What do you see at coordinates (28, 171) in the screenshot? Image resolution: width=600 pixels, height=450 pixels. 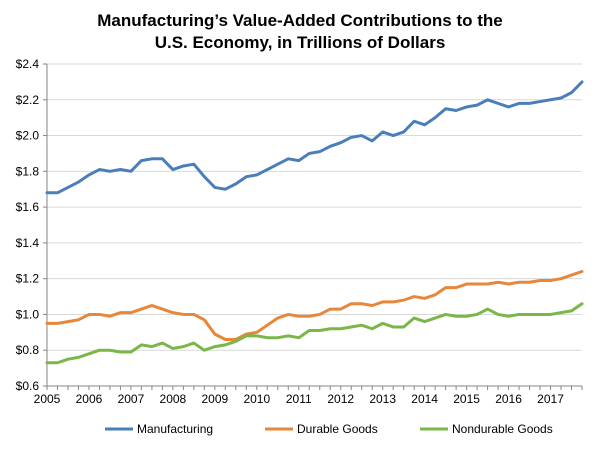 I see `y-tick-label-3: $1.8` at bounding box center [28, 171].